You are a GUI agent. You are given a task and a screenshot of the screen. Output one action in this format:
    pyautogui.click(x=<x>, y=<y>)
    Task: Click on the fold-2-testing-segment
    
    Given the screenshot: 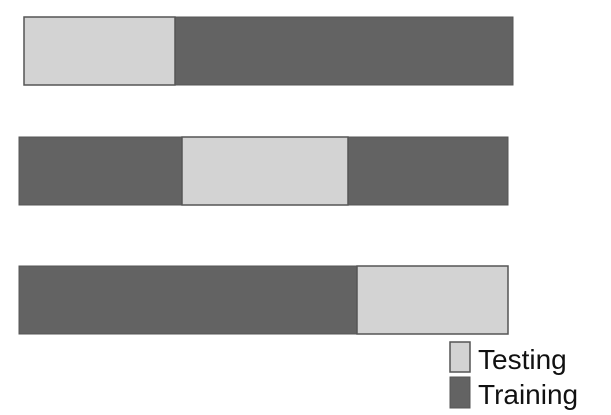 What is the action you would take?
    pyautogui.click(x=265, y=171)
    